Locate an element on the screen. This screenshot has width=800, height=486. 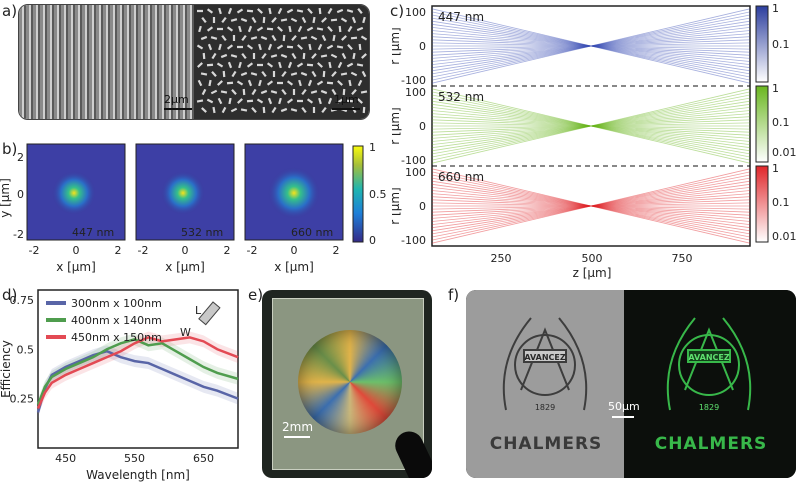
logo-word-green: CHALMERS is located at coordinates (711, 444).